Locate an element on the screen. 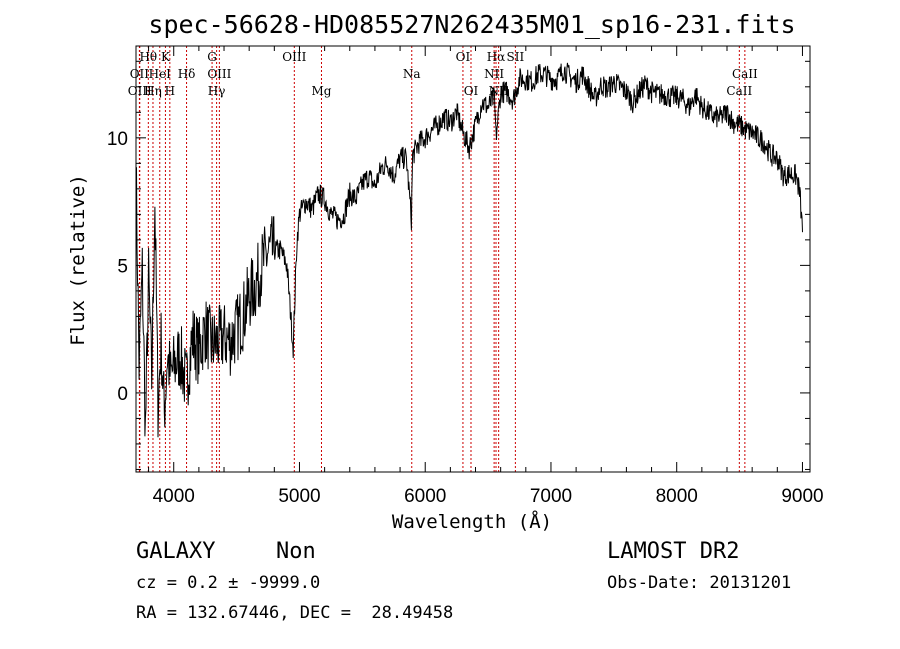 The image size is (900, 649). line-label-10: Hγ is located at coordinates (217, 91).